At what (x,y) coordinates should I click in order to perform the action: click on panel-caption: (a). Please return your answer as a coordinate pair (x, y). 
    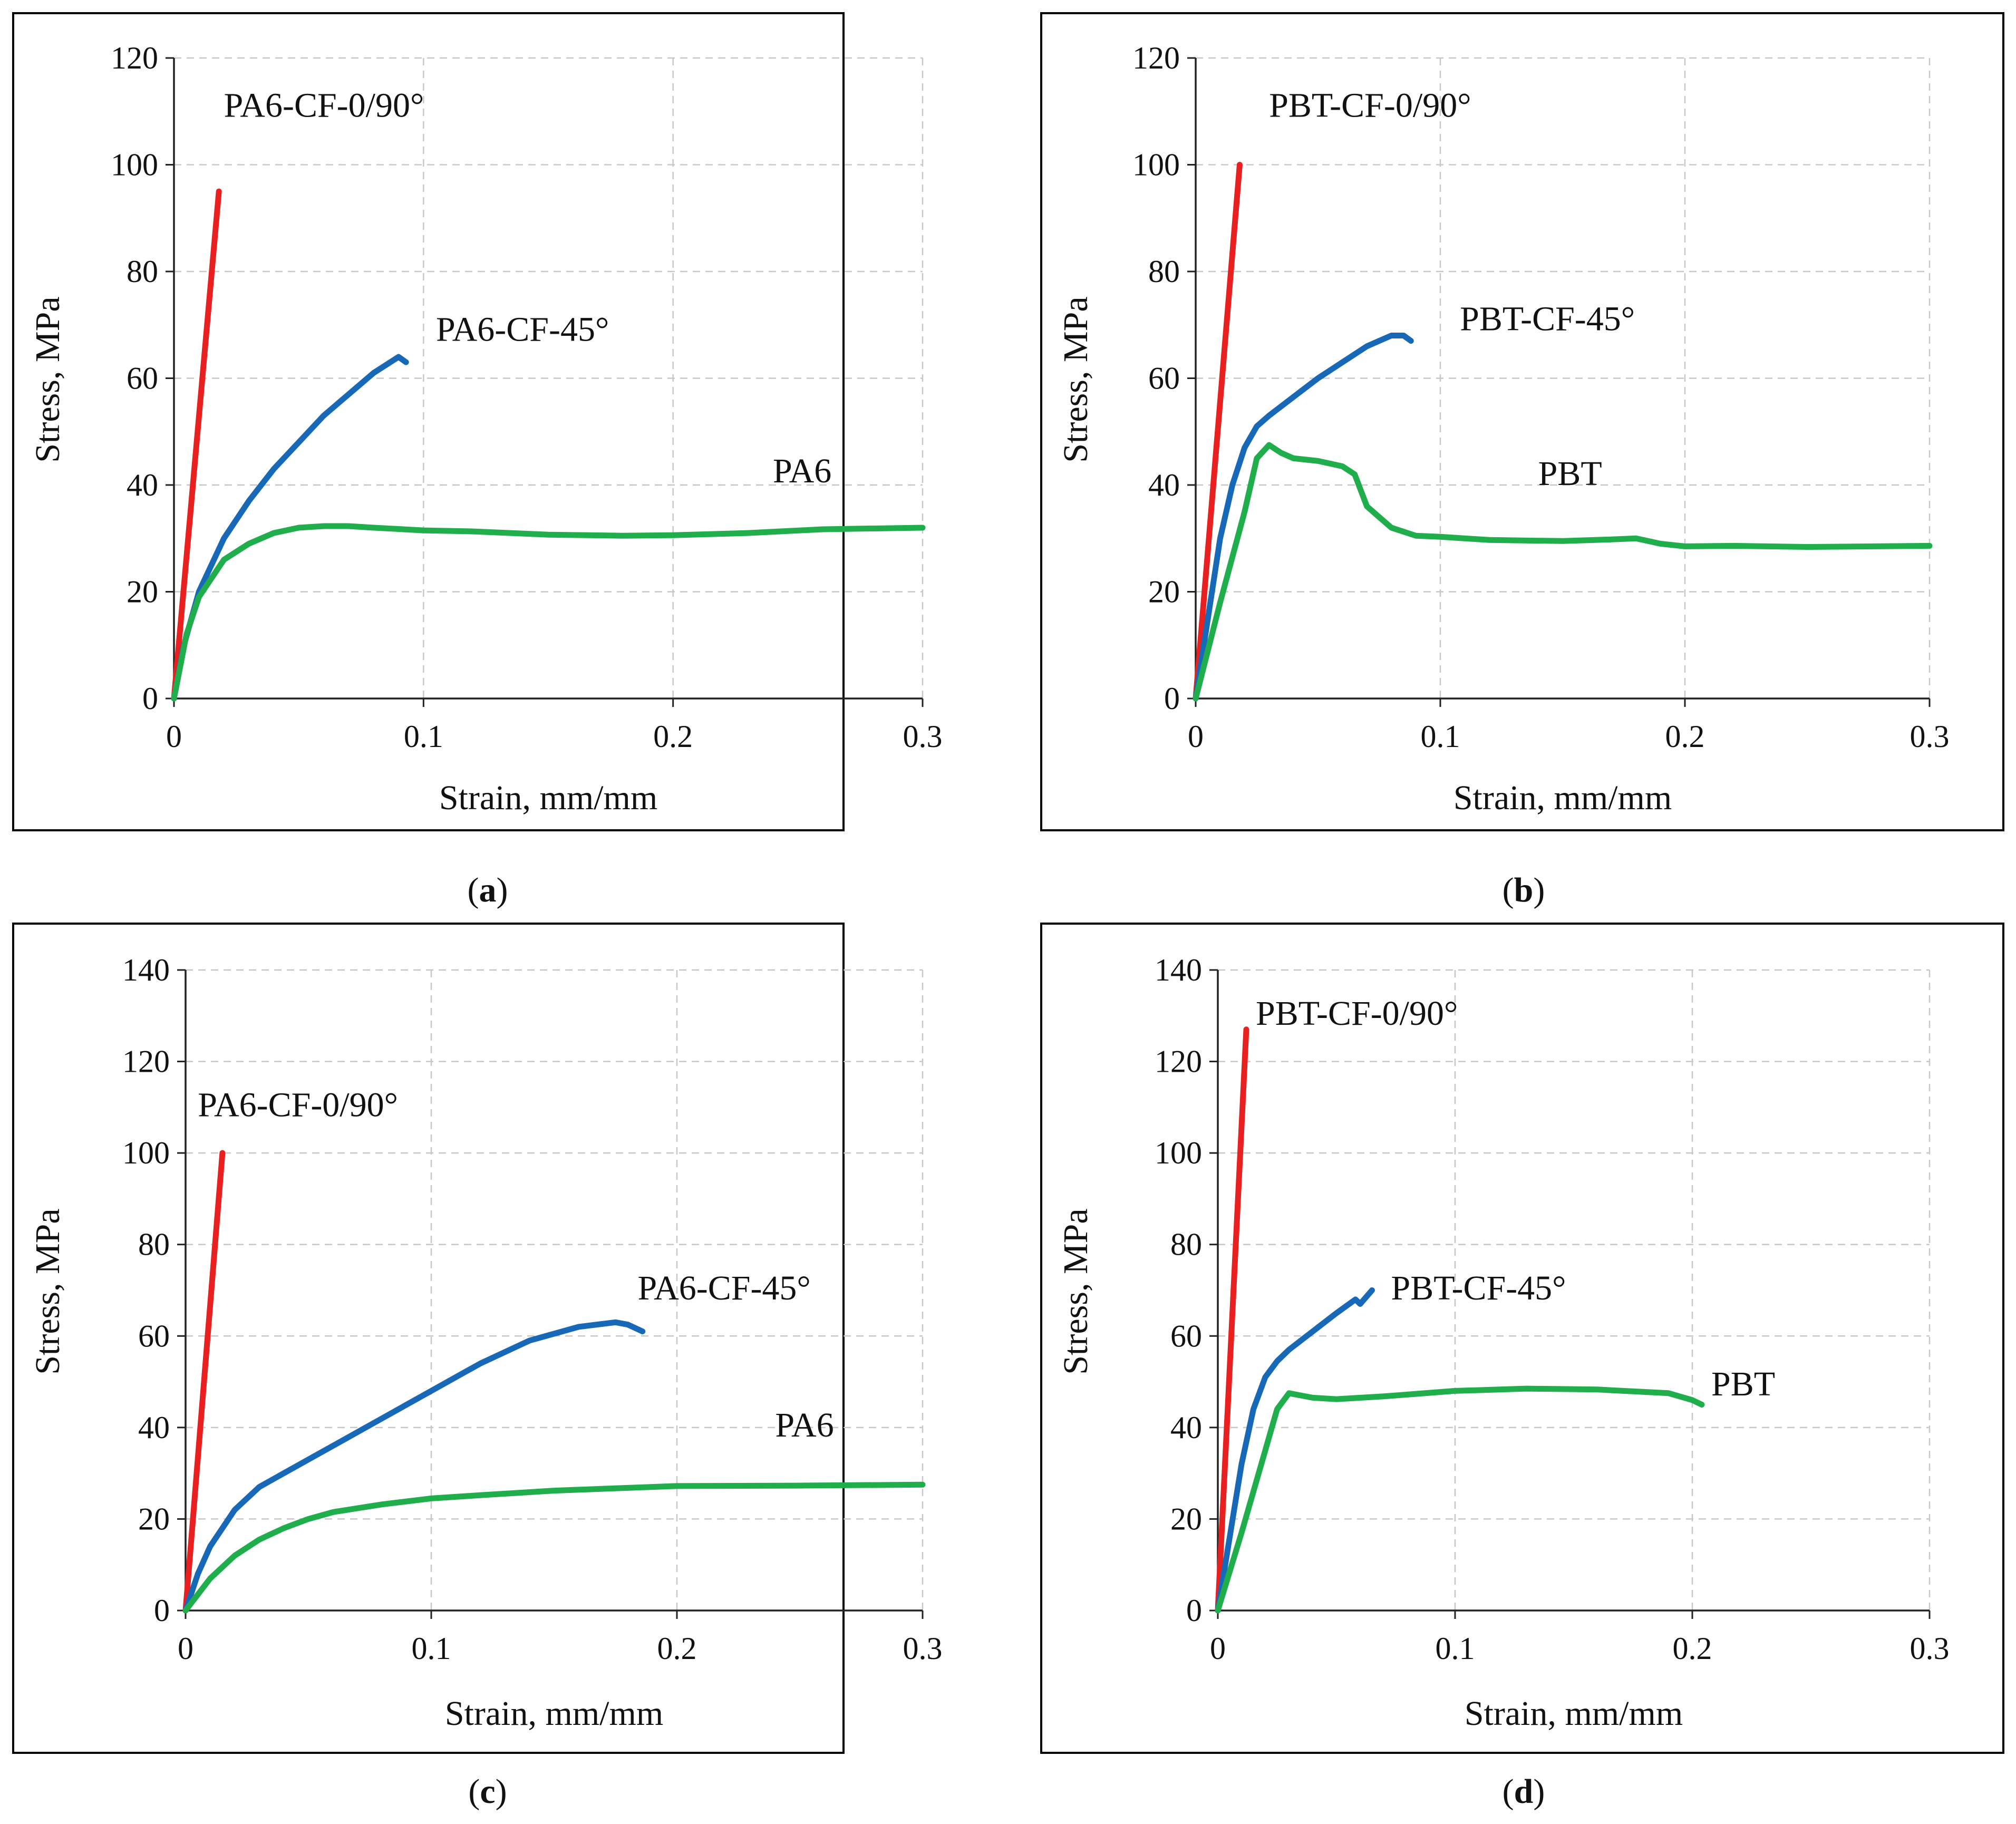
    Looking at the image, I should click on (488, 890).